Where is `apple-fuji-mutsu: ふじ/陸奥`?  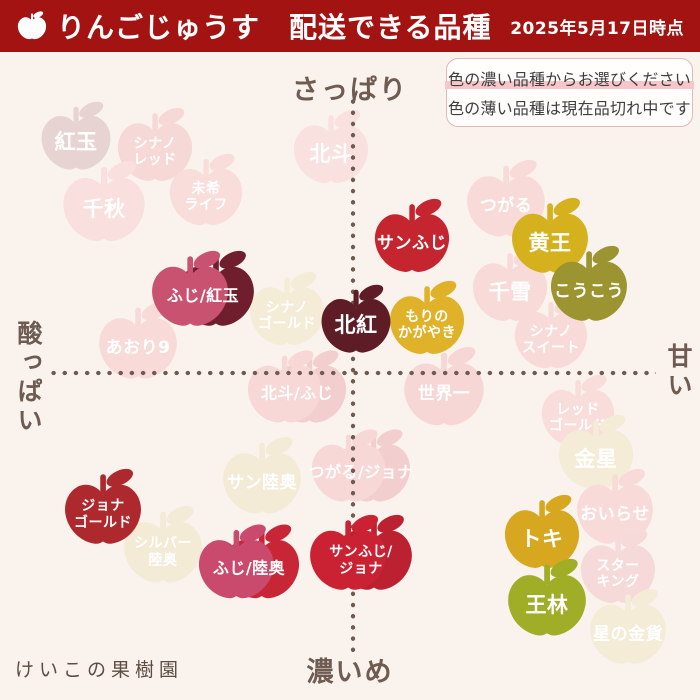
apple-fuji-mutsu: ふじ/陸奥 is located at coordinates (249, 563).